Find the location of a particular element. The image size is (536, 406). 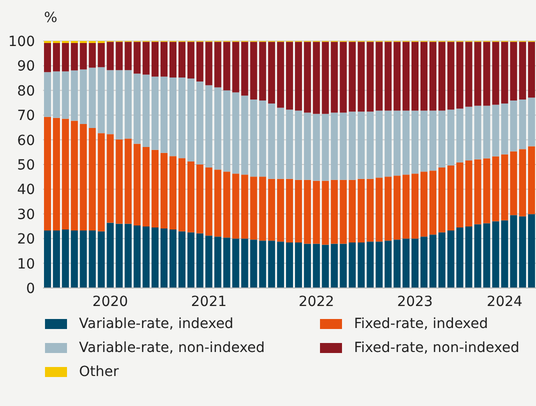

y-tick-label: 90 is located at coordinates (26, 66).